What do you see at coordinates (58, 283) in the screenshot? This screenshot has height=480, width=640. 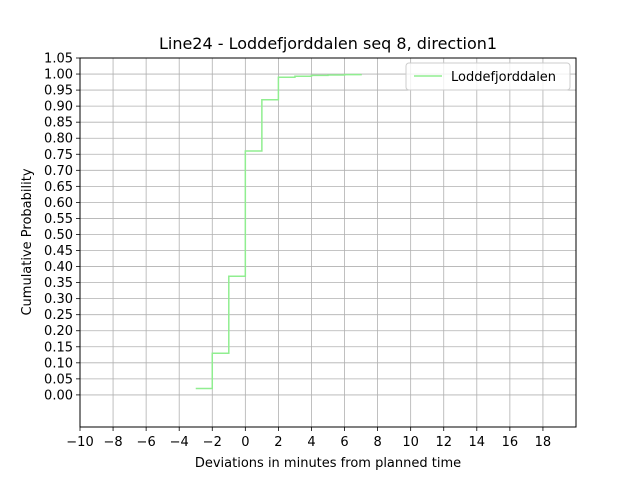 I see `y-tick-label: 0.35` at bounding box center [58, 283].